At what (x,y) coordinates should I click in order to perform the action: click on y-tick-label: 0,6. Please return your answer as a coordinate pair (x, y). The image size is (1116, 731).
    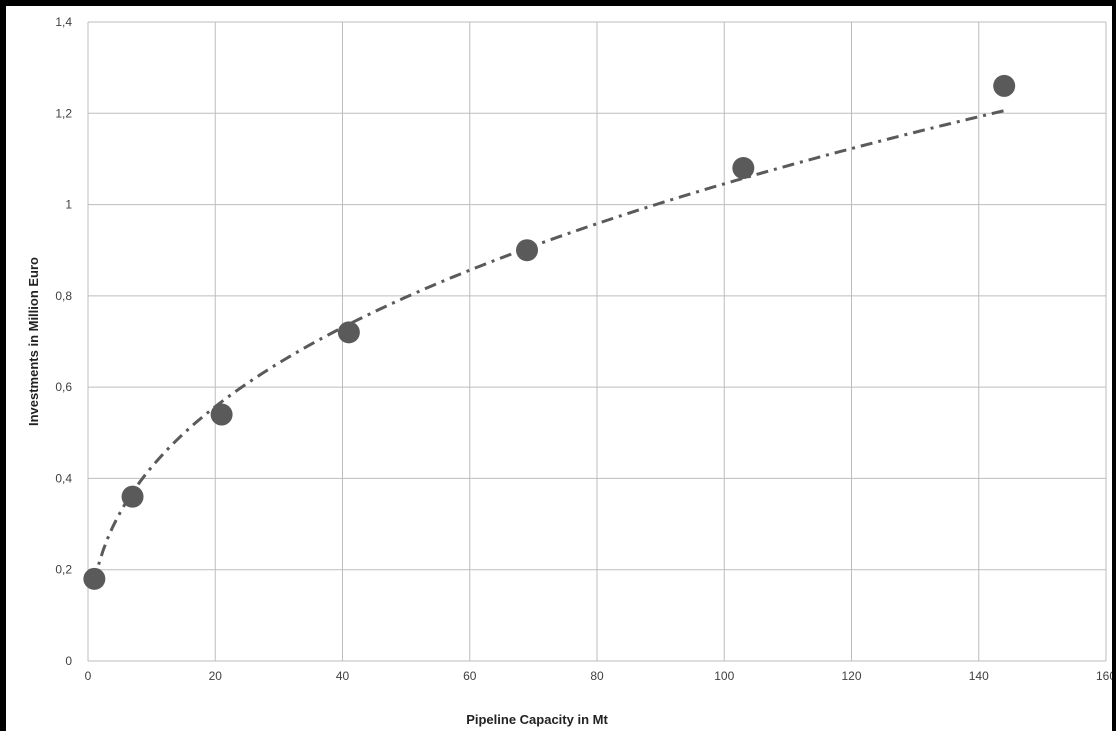
    Looking at the image, I should click on (63, 387).